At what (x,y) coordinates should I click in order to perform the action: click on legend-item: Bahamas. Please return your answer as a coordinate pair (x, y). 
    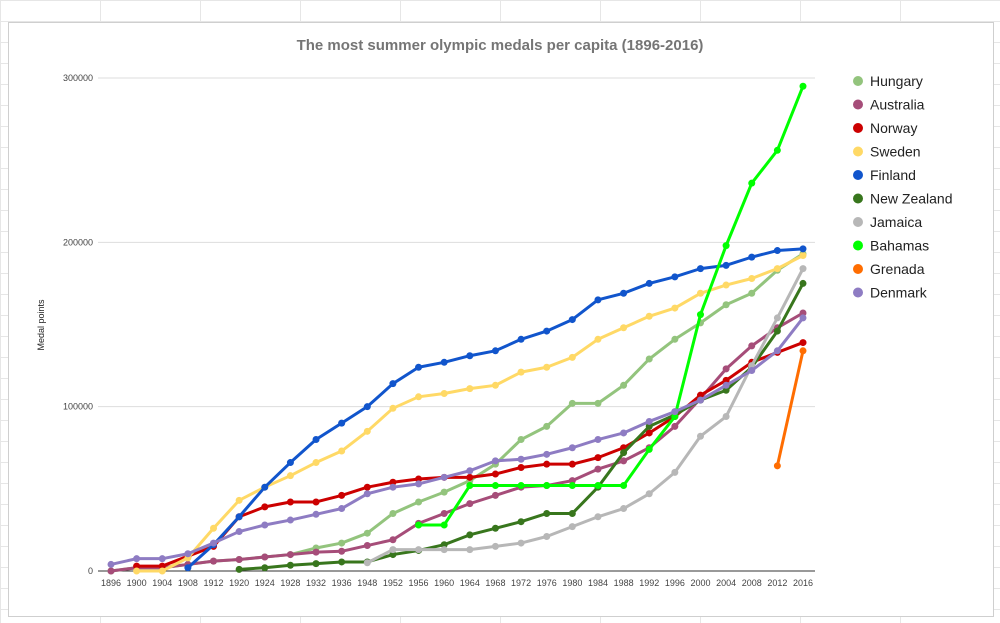
    Looking at the image, I should click on (891, 246).